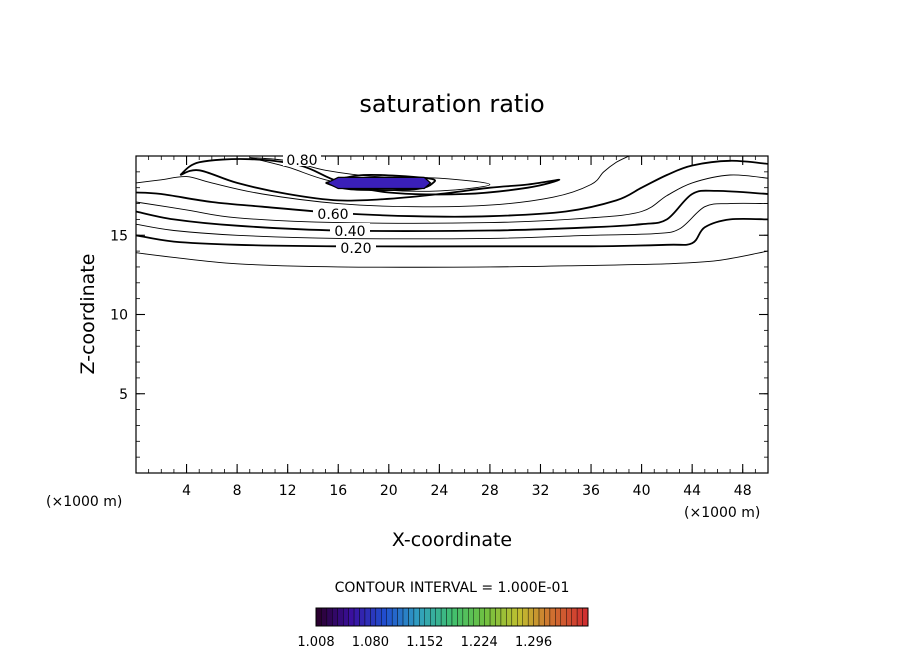 The height and width of the screenshot is (654, 904). Describe the element at coordinates (490, 491) in the screenshot. I see `x-tick-label-28: 28` at that location.